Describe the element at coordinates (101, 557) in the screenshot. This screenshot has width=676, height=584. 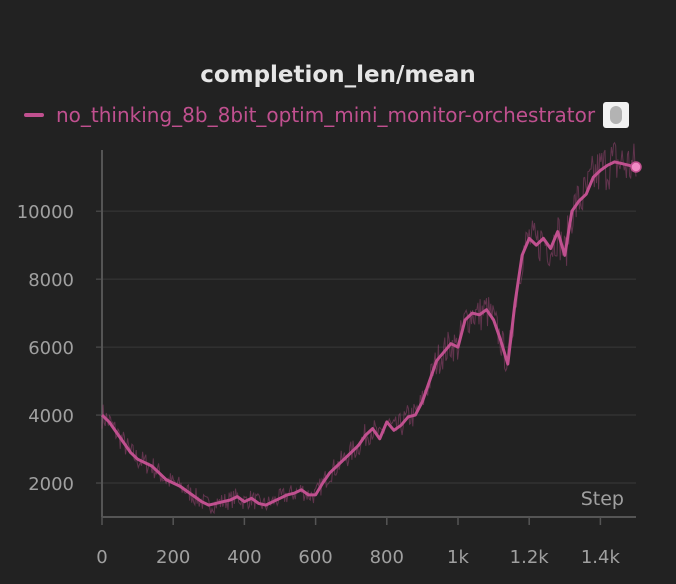
I see `x-tick-label: 0` at that location.